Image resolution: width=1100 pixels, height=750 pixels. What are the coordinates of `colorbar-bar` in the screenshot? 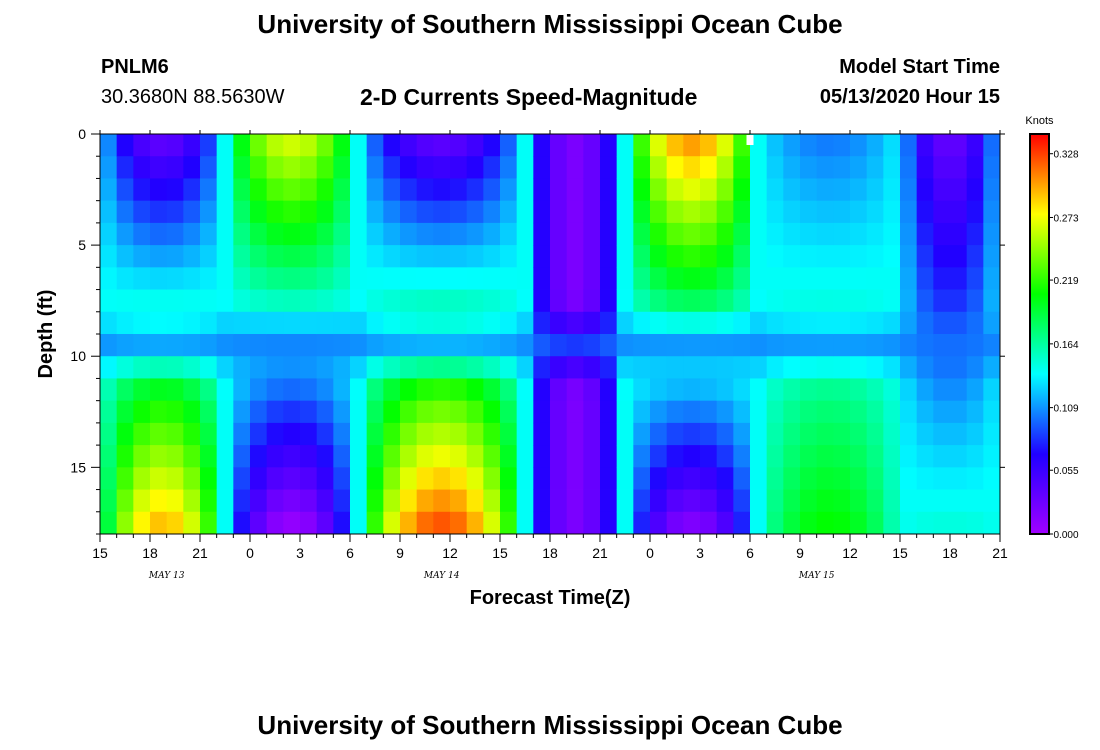 It's located at (1039, 334).